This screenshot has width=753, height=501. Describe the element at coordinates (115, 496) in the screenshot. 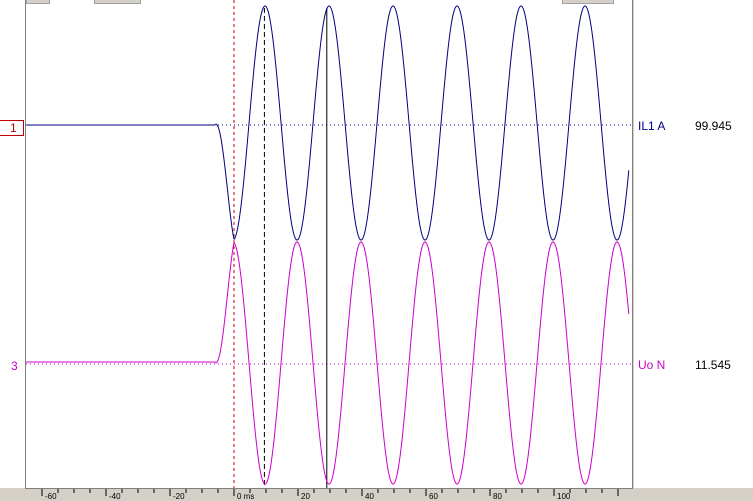

I see `time-axis-label: -40` at that location.